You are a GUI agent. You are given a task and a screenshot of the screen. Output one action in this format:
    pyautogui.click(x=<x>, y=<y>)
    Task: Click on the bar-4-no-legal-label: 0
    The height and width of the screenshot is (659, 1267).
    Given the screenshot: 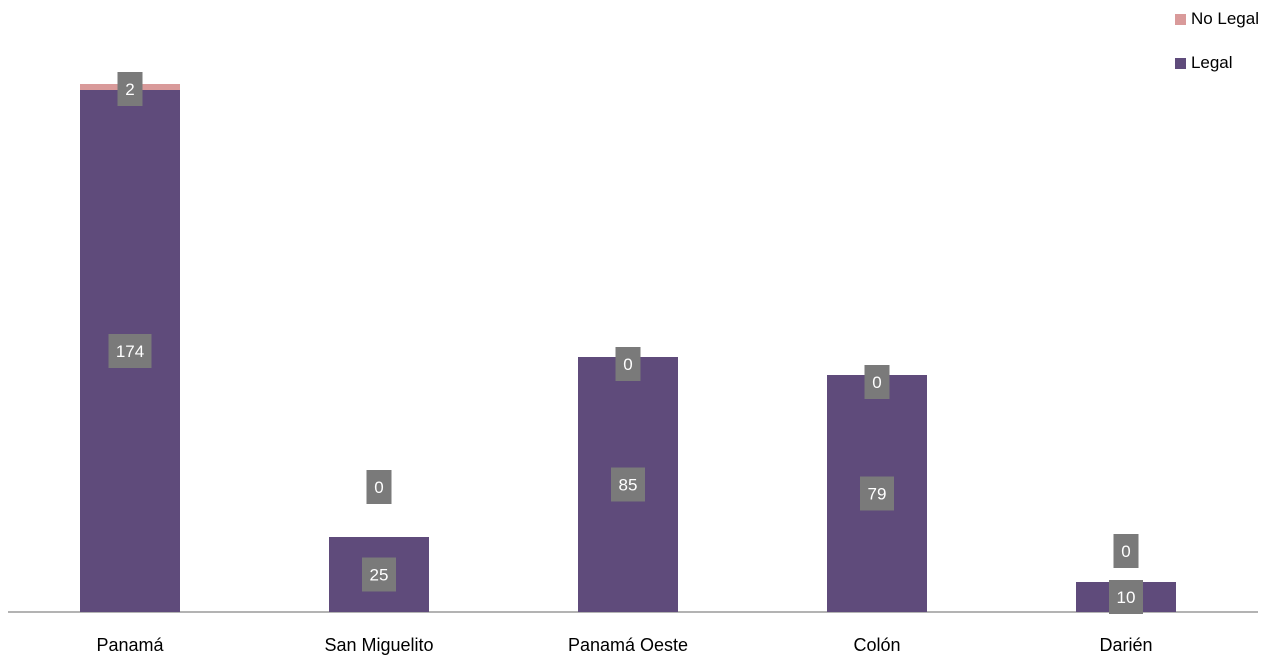 What is the action you would take?
    pyautogui.click(x=1125, y=551)
    